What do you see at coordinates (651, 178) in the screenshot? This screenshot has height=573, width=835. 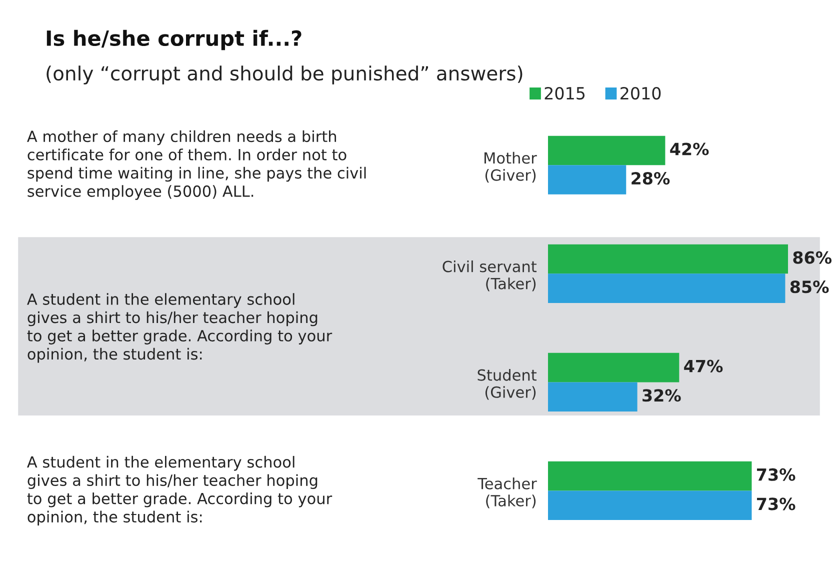 I see `data-label: 28%` at bounding box center [651, 178].